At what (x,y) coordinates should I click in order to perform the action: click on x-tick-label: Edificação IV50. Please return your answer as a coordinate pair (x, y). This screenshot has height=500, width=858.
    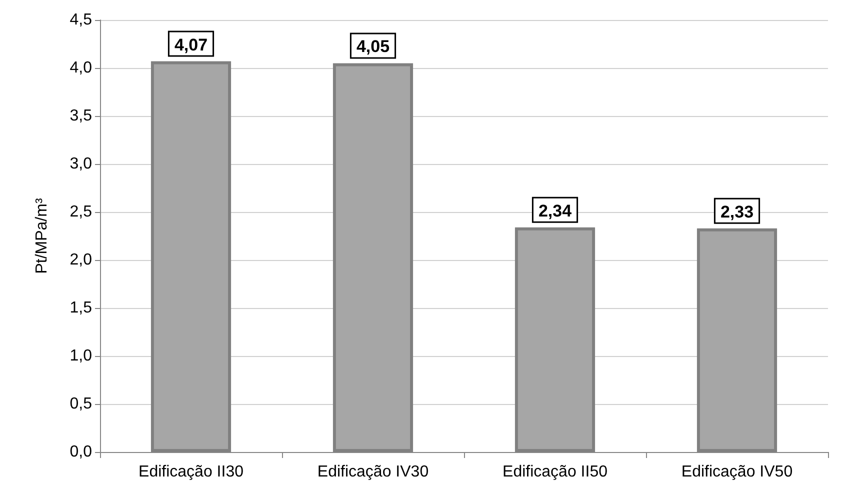
    Looking at the image, I should click on (737, 472).